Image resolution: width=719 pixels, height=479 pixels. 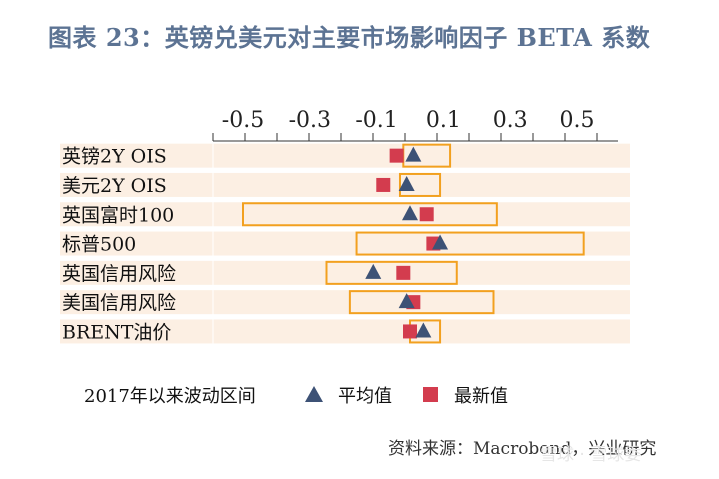 I want to click on category-label: 英国信用风险, so click(x=119, y=274).